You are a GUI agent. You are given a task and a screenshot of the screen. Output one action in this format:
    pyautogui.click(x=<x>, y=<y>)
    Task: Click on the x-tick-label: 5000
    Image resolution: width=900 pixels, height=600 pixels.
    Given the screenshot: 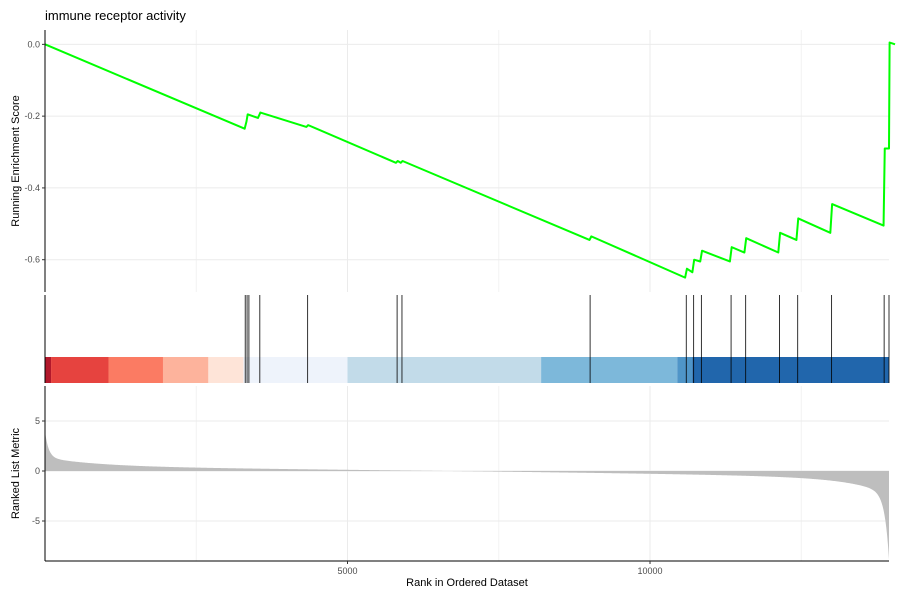 What is the action you would take?
    pyautogui.click(x=347, y=571)
    